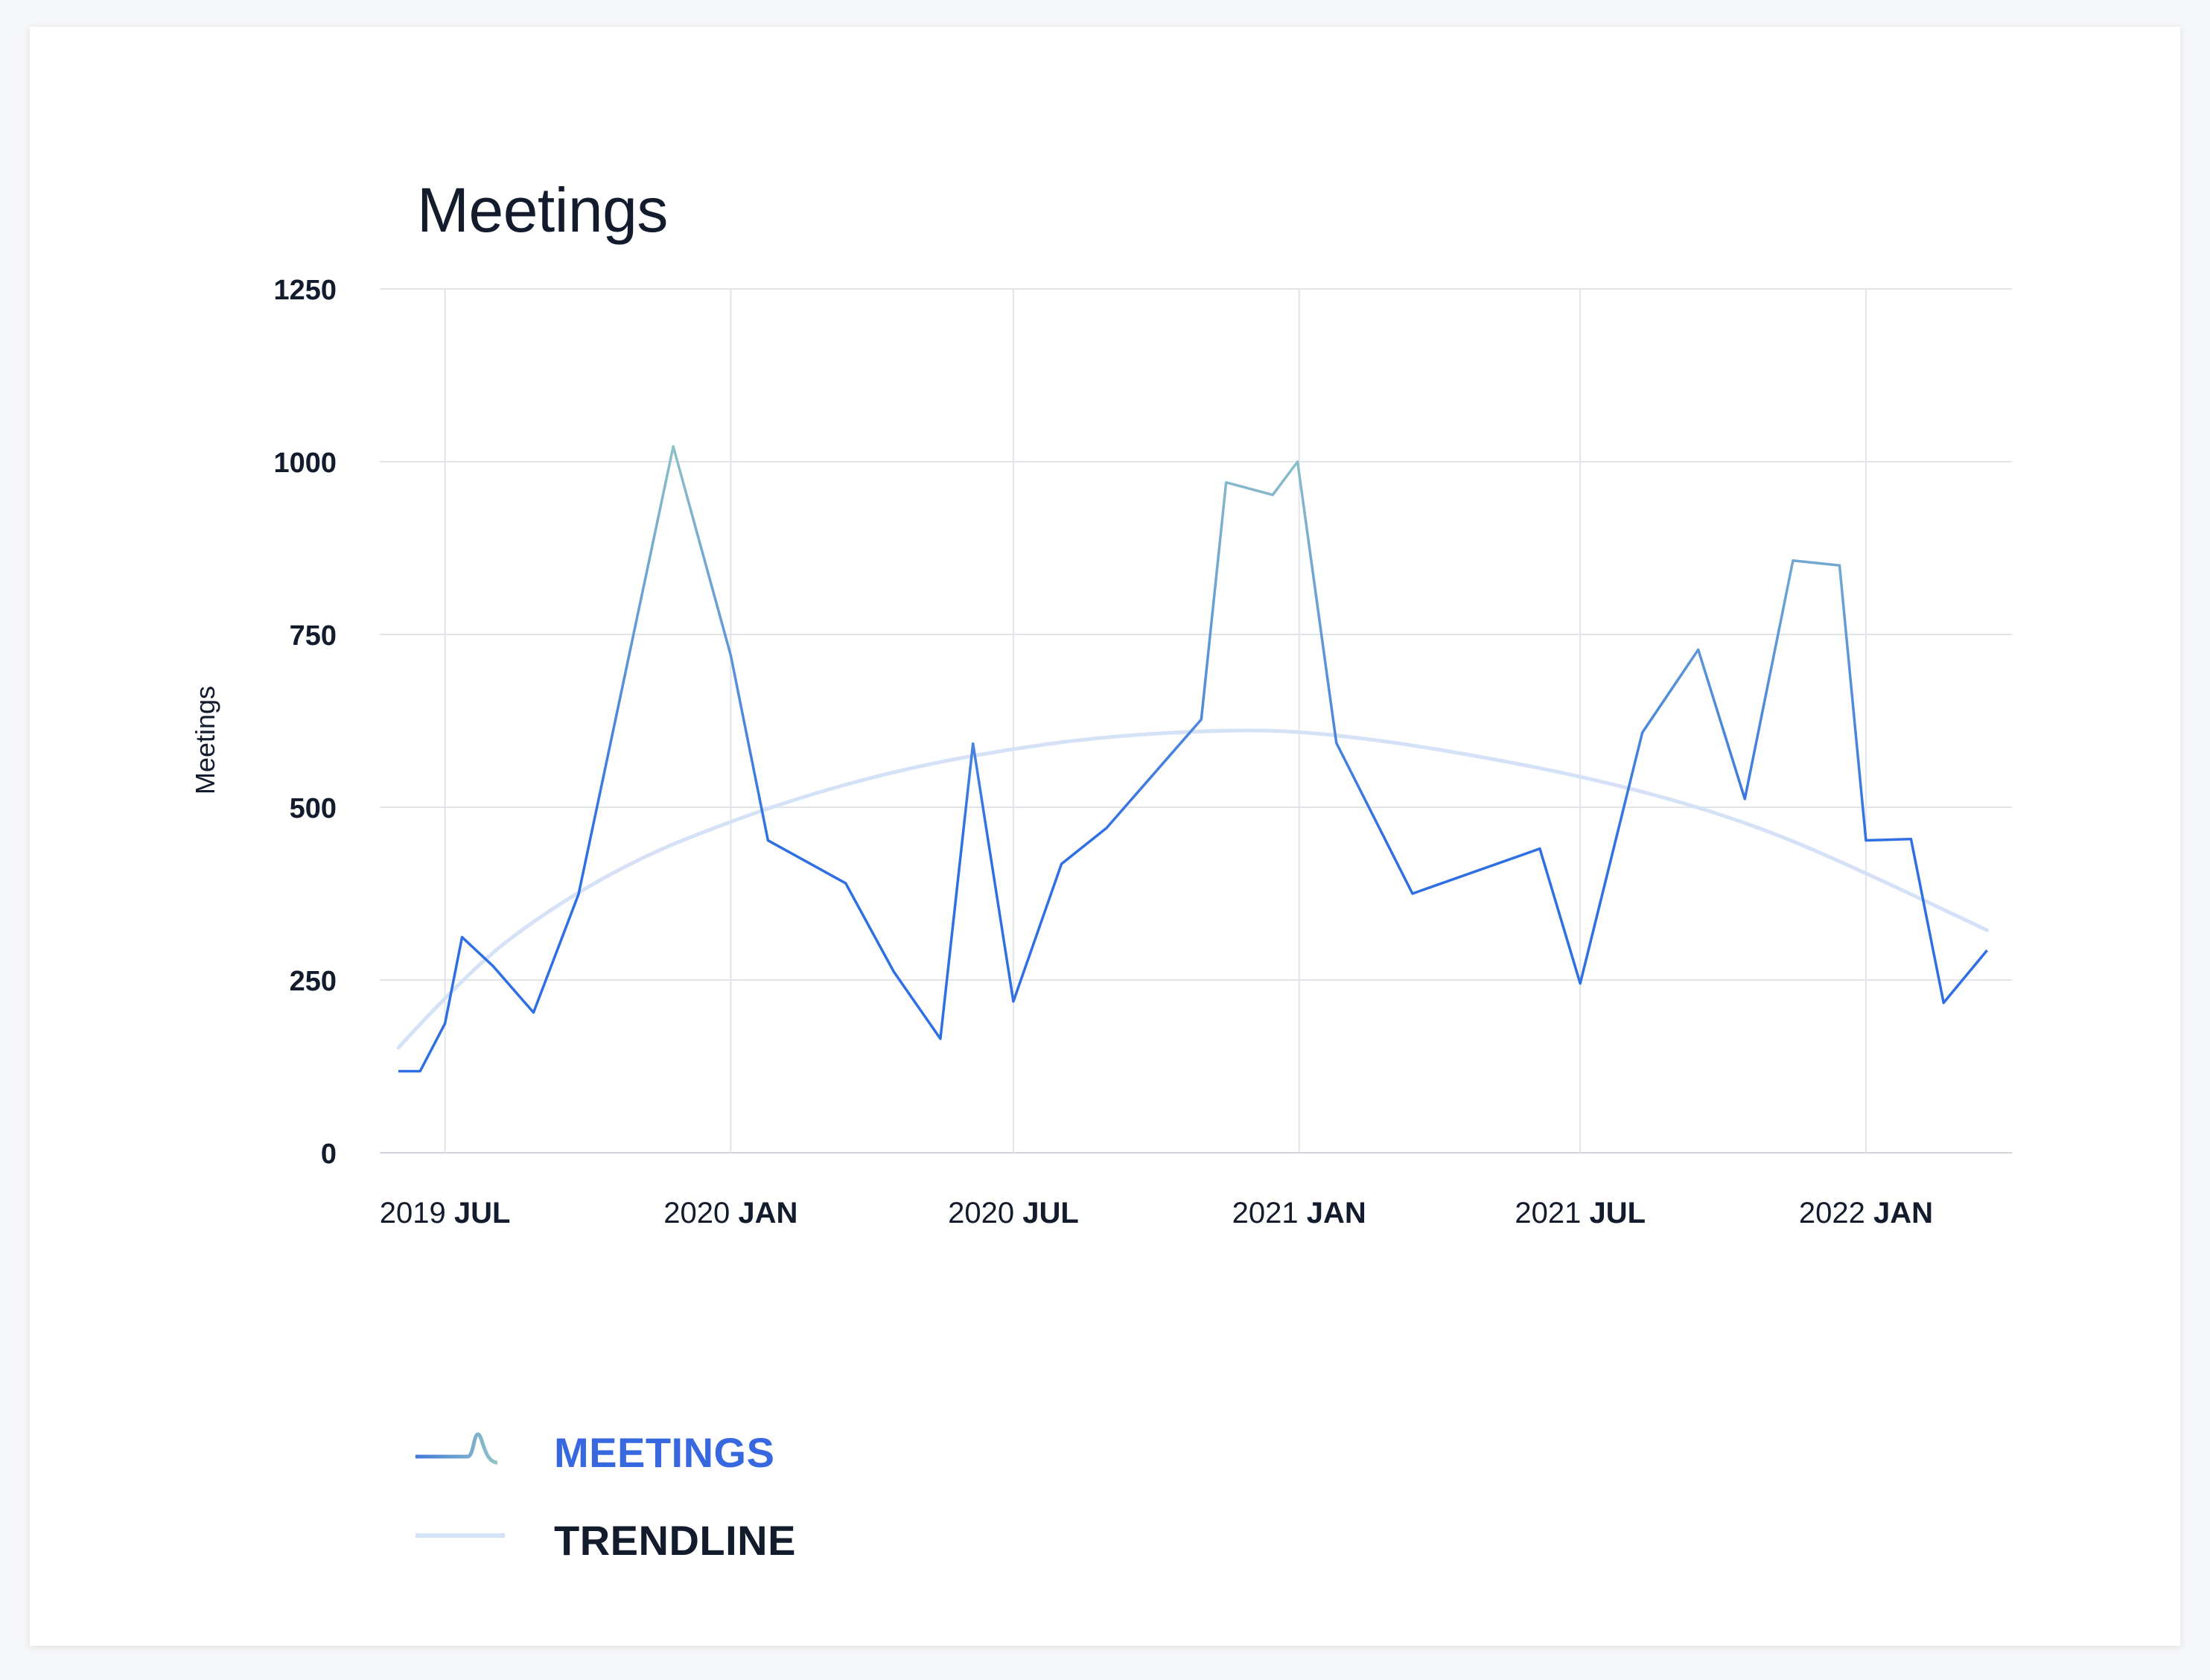  What do you see at coordinates (305, 722) in the screenshot?
I see `y-axis: 0 250 500 750 1000 1250` at bounding box center [305, 722].